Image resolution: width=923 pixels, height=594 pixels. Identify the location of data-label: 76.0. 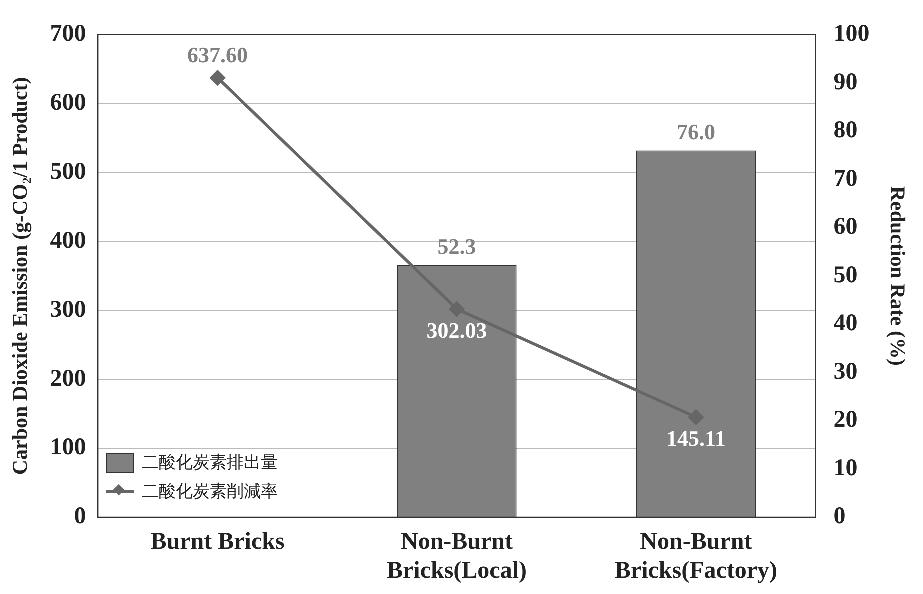
(696, 131).